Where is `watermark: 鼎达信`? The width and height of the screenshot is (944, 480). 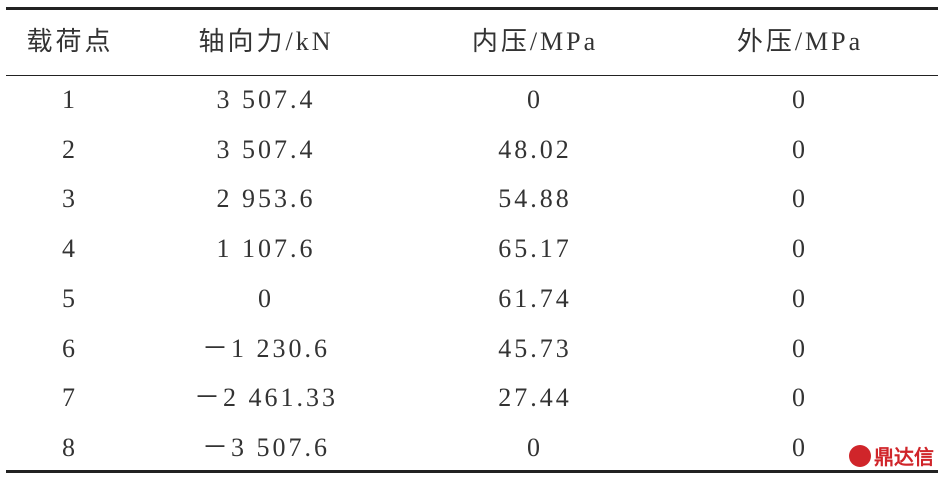
watermark: 鼎达信 is located at coordinates (891, 455).